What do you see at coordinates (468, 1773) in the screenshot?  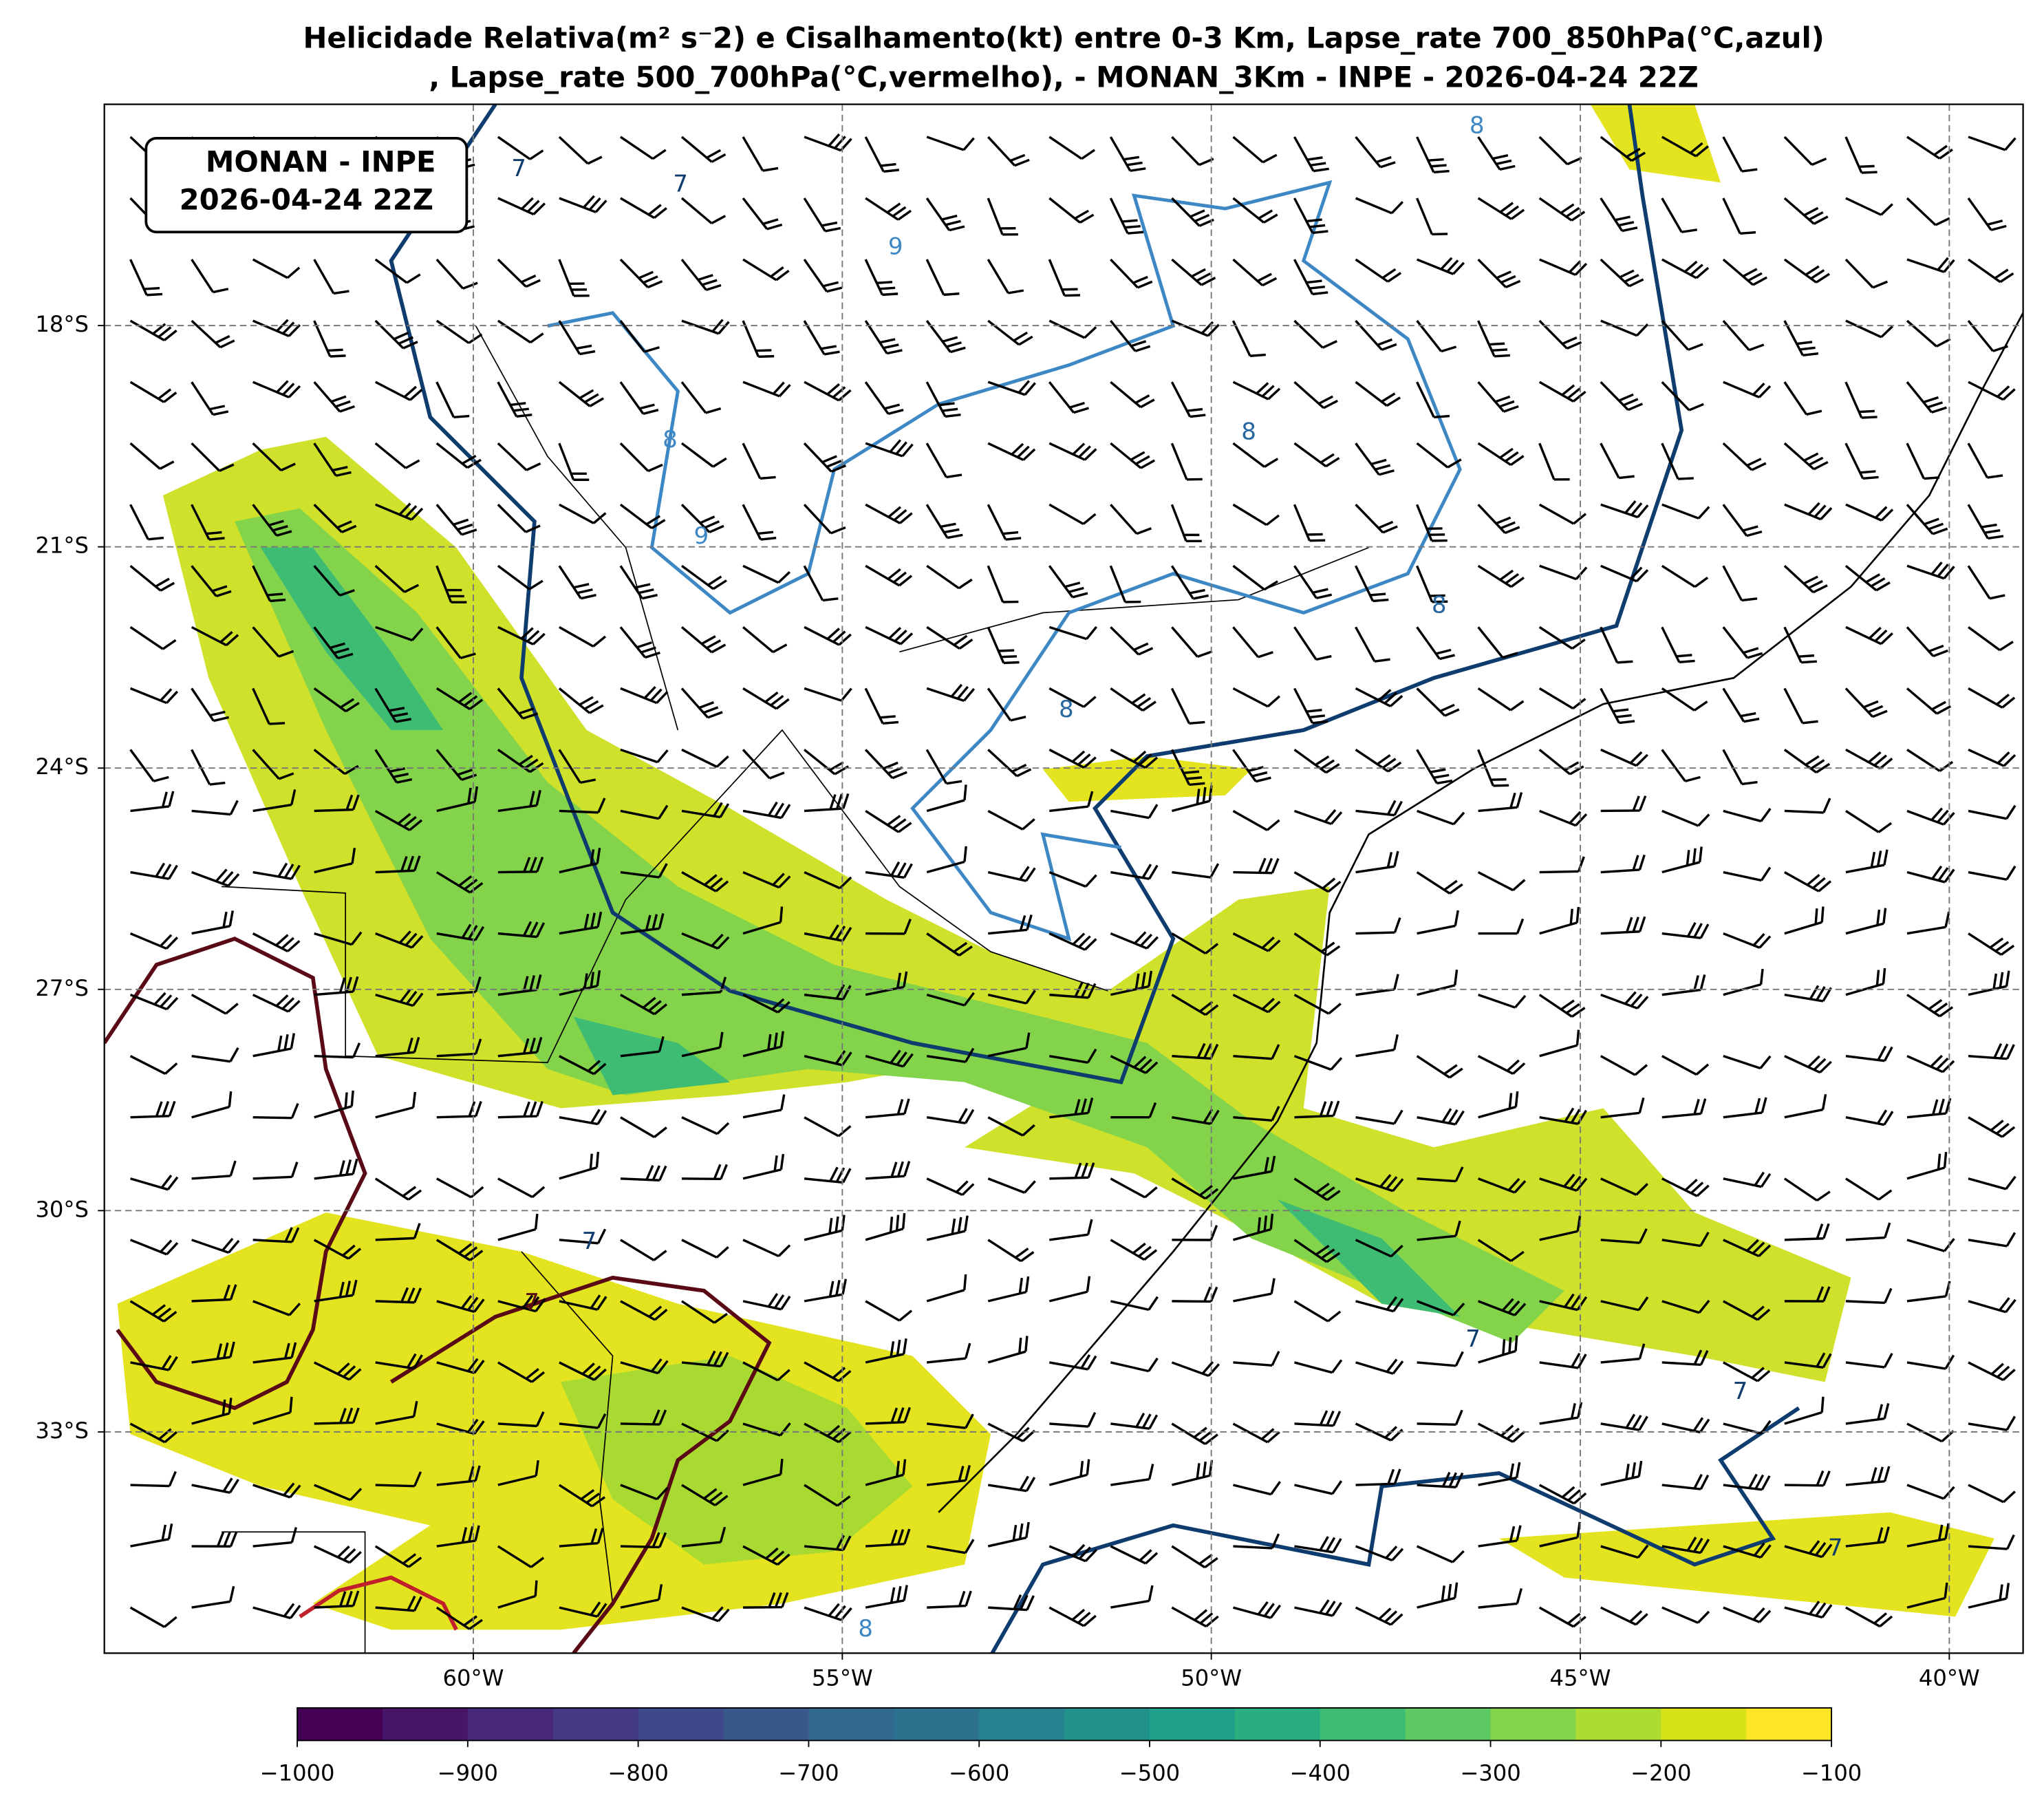 I see `colorbar-tick-label: −900` at bounding box center [468, 1773].